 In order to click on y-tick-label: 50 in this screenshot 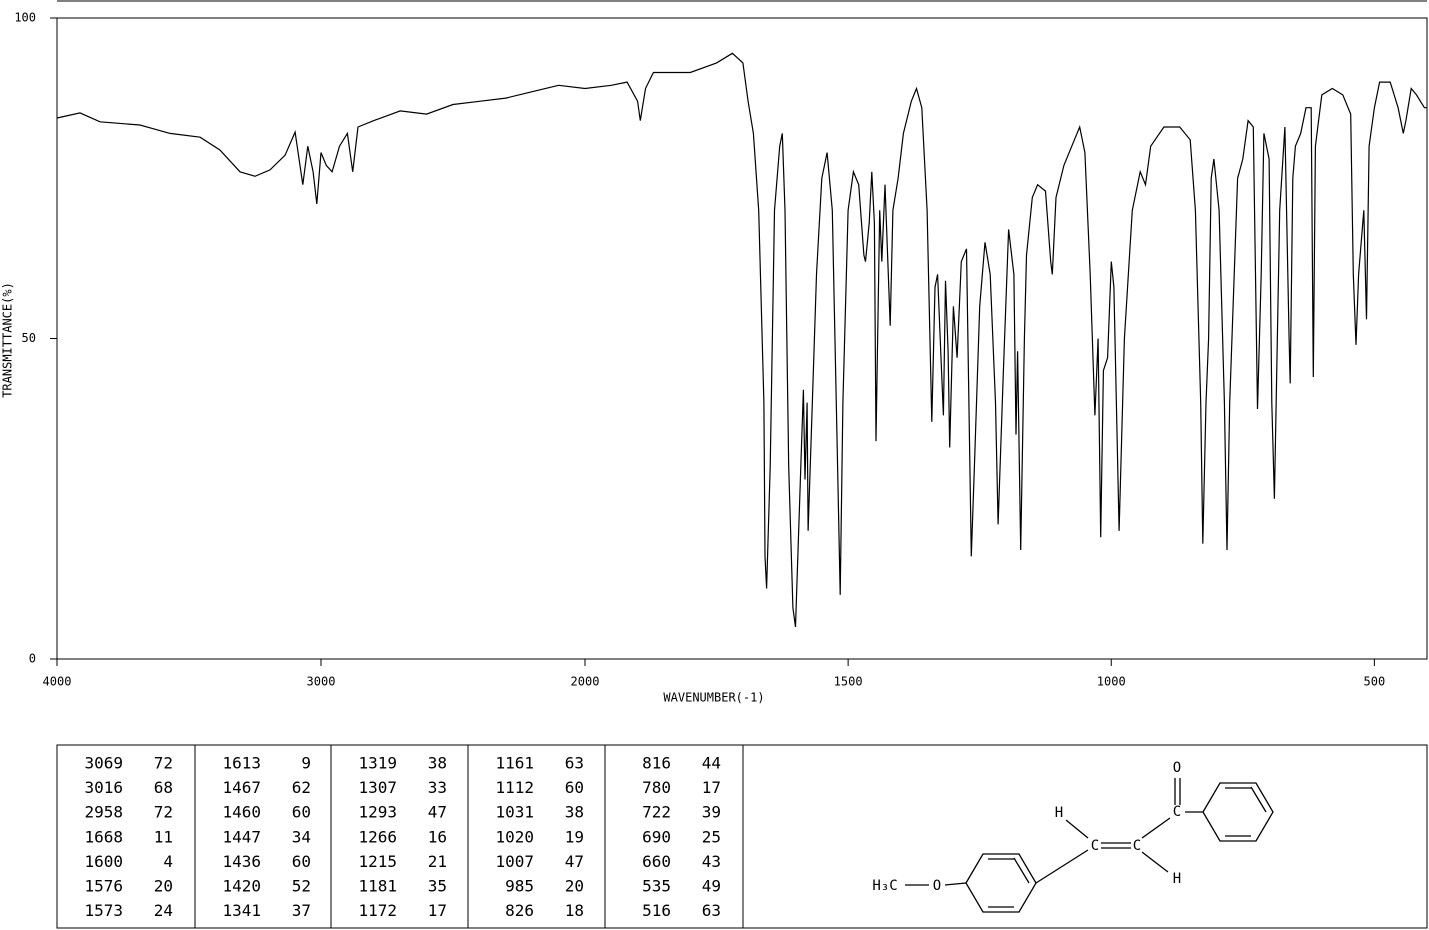, I will do `click(29, 338)`.